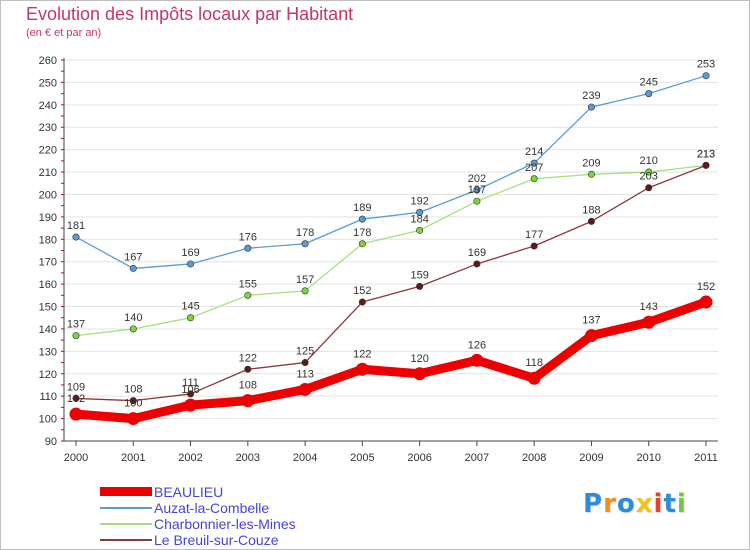 Image resolution: width=750 pixels, height=550 pixels. I want to click on legend-swatch-breuil, so click(126, 540).